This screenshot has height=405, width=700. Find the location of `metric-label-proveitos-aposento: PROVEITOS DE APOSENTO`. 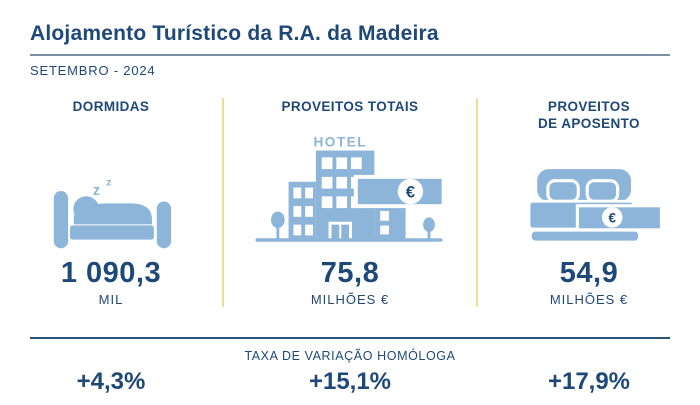

metric-label-proveitos-aposento: PROVEITOS DE APOSENTO is located at coordinates (589, 115).